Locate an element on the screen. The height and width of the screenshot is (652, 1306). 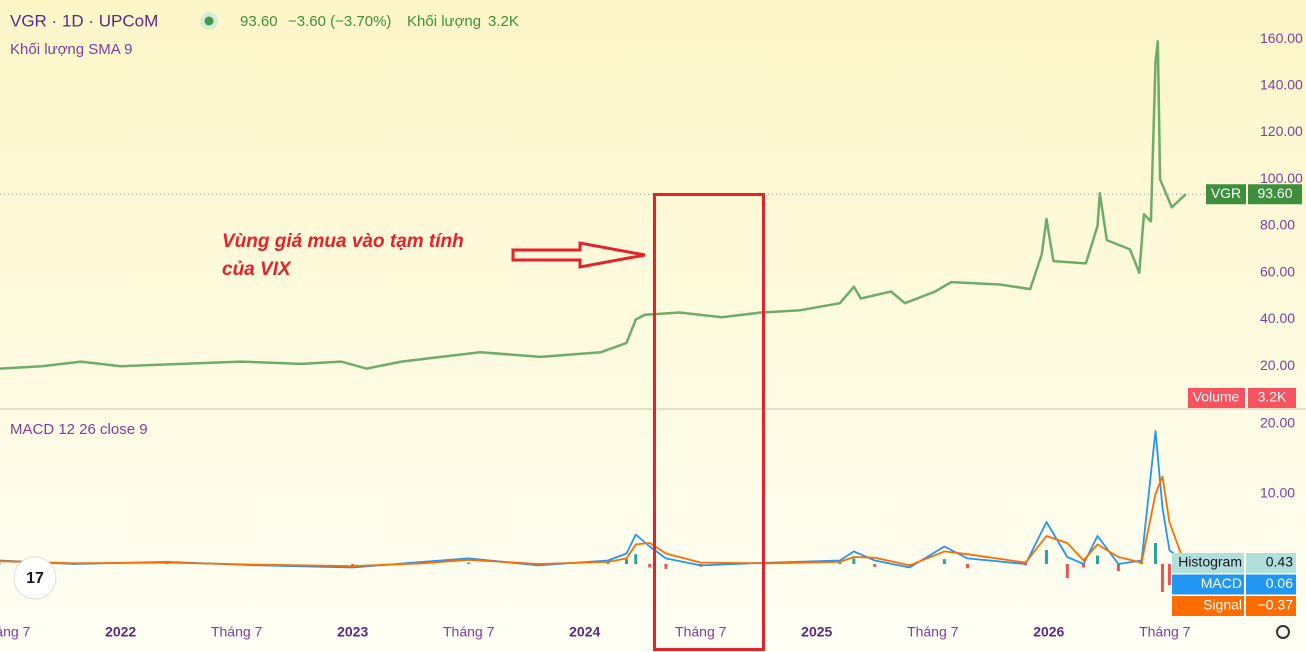
y-tick-label: 140.00 is located at coordinates (1281, 85).